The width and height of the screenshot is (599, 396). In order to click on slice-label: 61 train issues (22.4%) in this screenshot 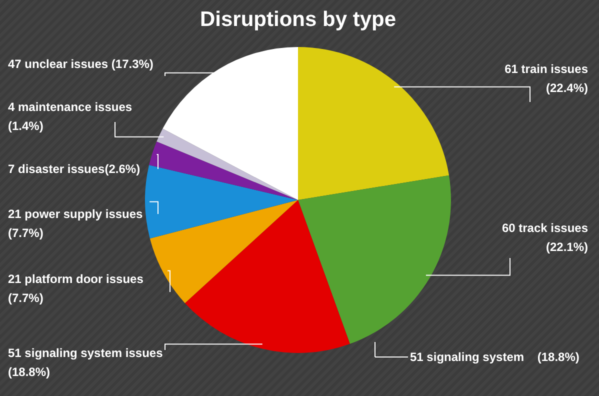, I will do `click(546, 78)`.